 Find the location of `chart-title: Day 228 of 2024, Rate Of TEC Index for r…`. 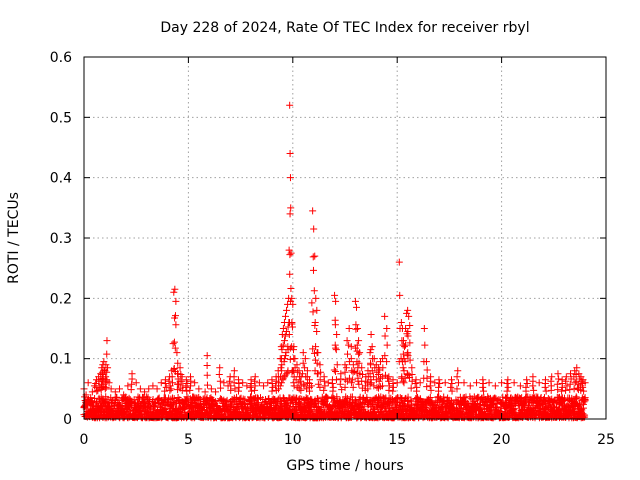

chart-title: Day 228 of 2024, Rate Of TEC Index for r… is located at coordinates (344, 28).